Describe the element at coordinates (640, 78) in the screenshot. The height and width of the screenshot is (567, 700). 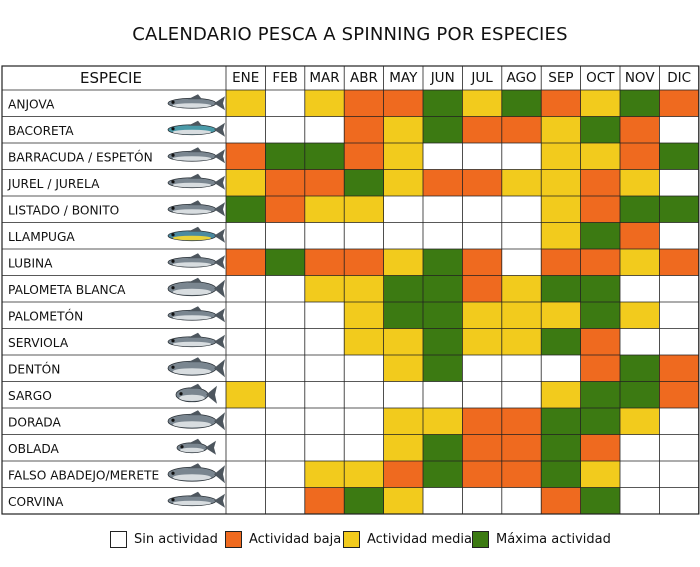
I see `month-label-nov: NOV` at that location.